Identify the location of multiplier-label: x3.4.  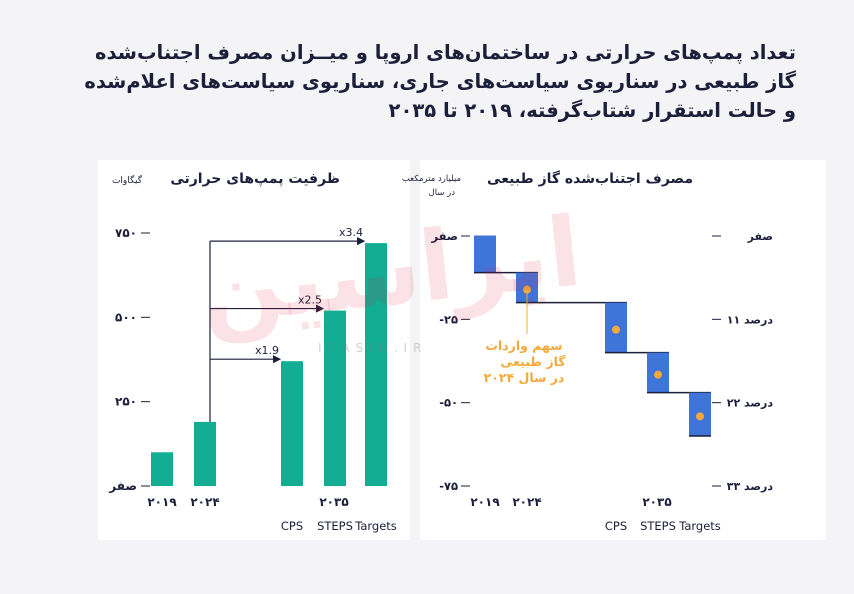
(351, 232).